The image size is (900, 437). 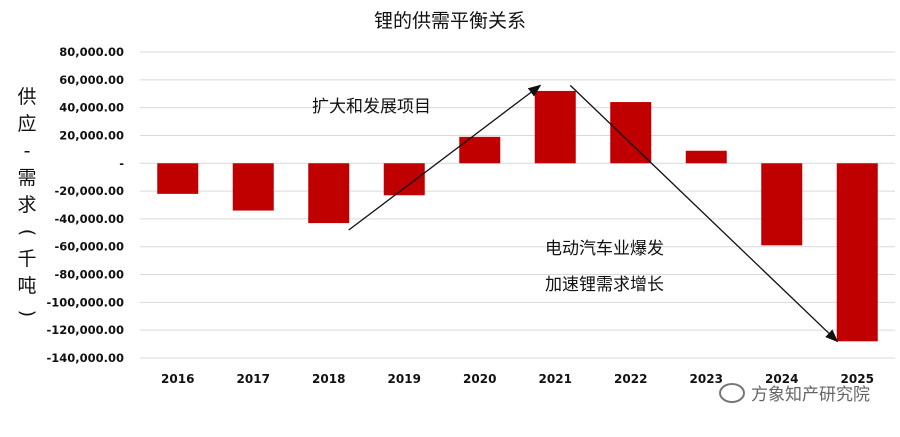 I want to click on x-tick-label: 2025, so click(x=857, y=379).